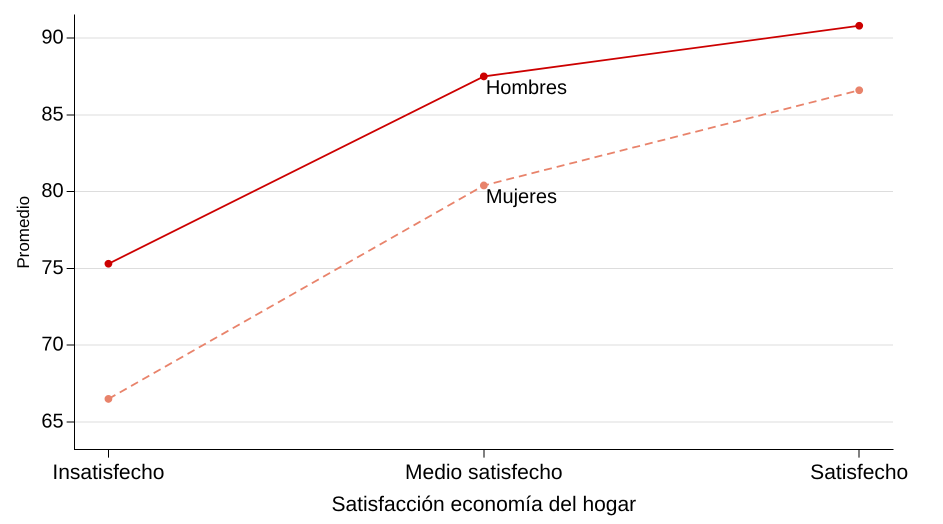 This screenshot has height=524, width=943. What do you see at coordinates (859, 472) in the screenshot?
I see `x-tick-label: Satisfecho` at bounding box center [859, 472].